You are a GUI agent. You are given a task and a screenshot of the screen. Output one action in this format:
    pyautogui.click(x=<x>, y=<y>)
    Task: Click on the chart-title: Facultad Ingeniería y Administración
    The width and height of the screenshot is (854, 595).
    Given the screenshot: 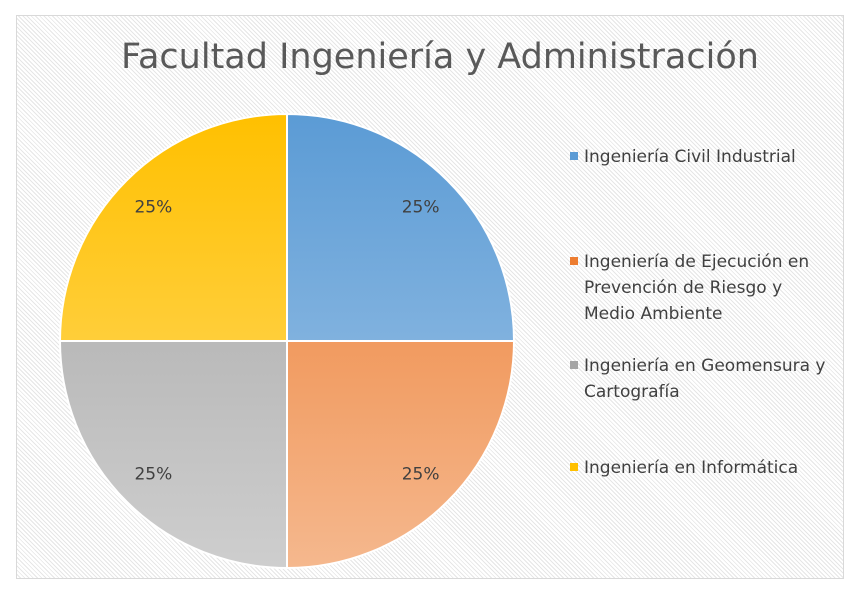 What is the action you would take?
    pyautogui.click(x=440, y=57)
    